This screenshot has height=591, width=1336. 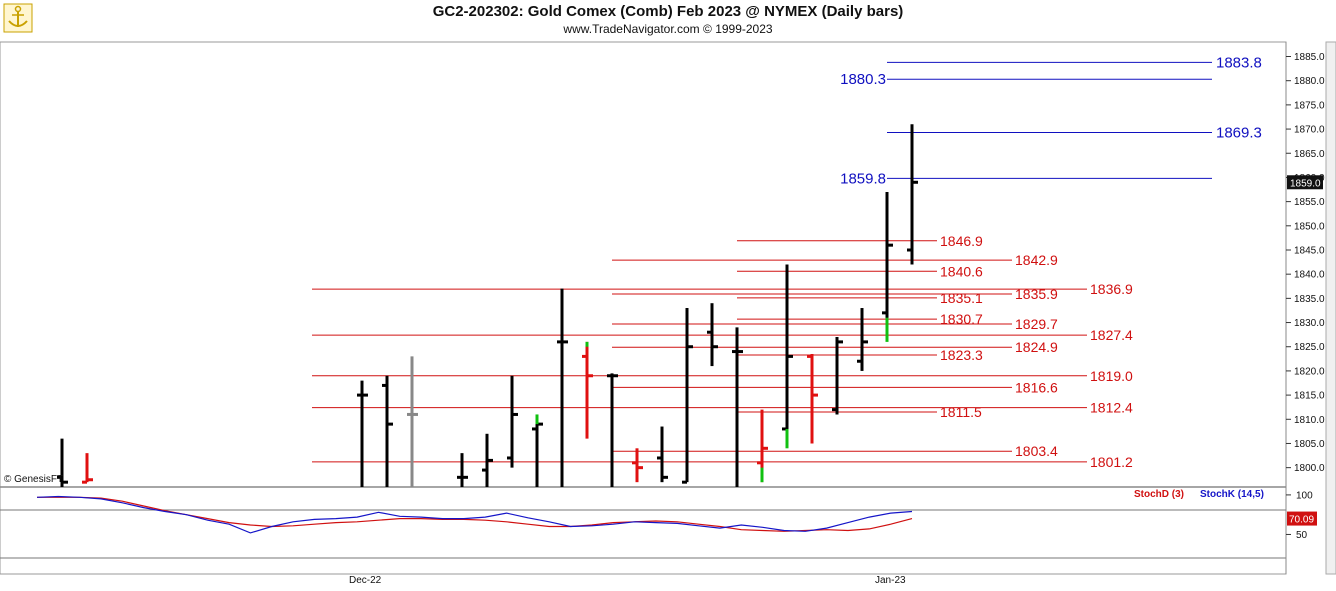 I want to click on stoch-tick-label: 50, so click(x=1302, y=535).